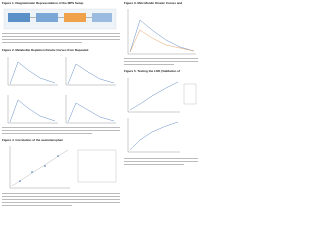 This screenshot has height=240, width=320. Describe the element at coordinates (152, 71) in the screenshot. I see `figure-title: Figure 5. Testing the LOD (Validation of` at that location.